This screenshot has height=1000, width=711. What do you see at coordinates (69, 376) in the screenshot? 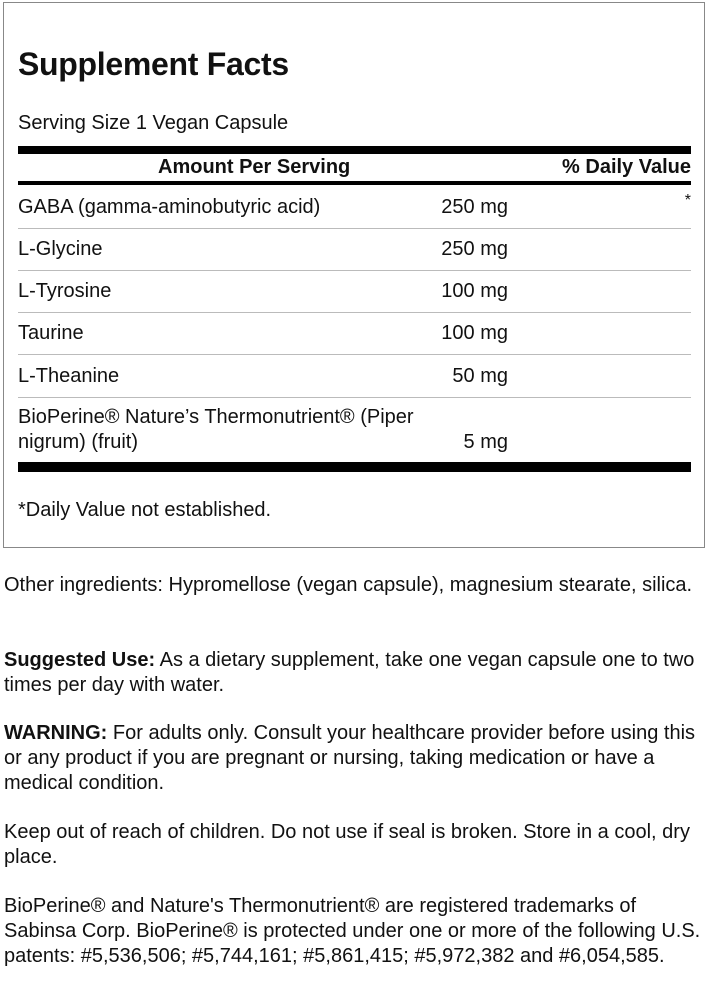
I see `ingredient-name: L-Theanine` at bounding box center [69, 376].